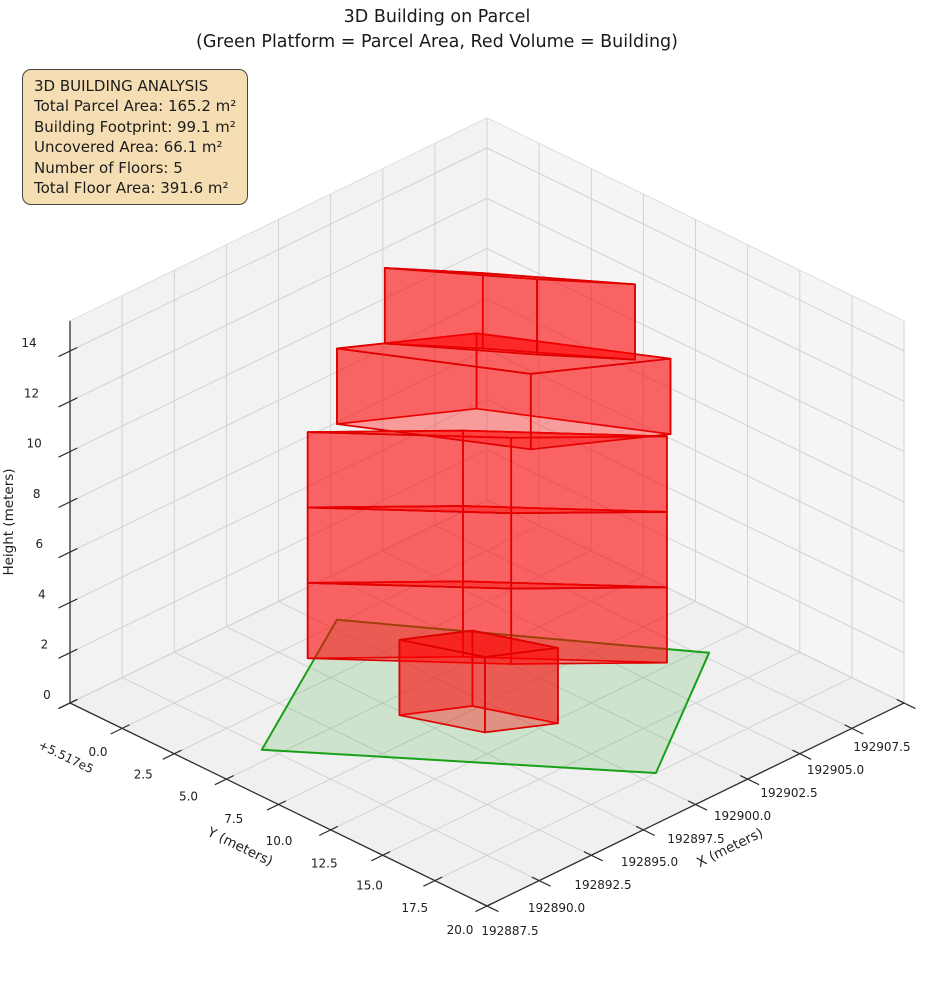 The width and height of the screenshot is (944, 992). I want to click on info-line: Building Footprint: 99.1 m², so click(135, 126).